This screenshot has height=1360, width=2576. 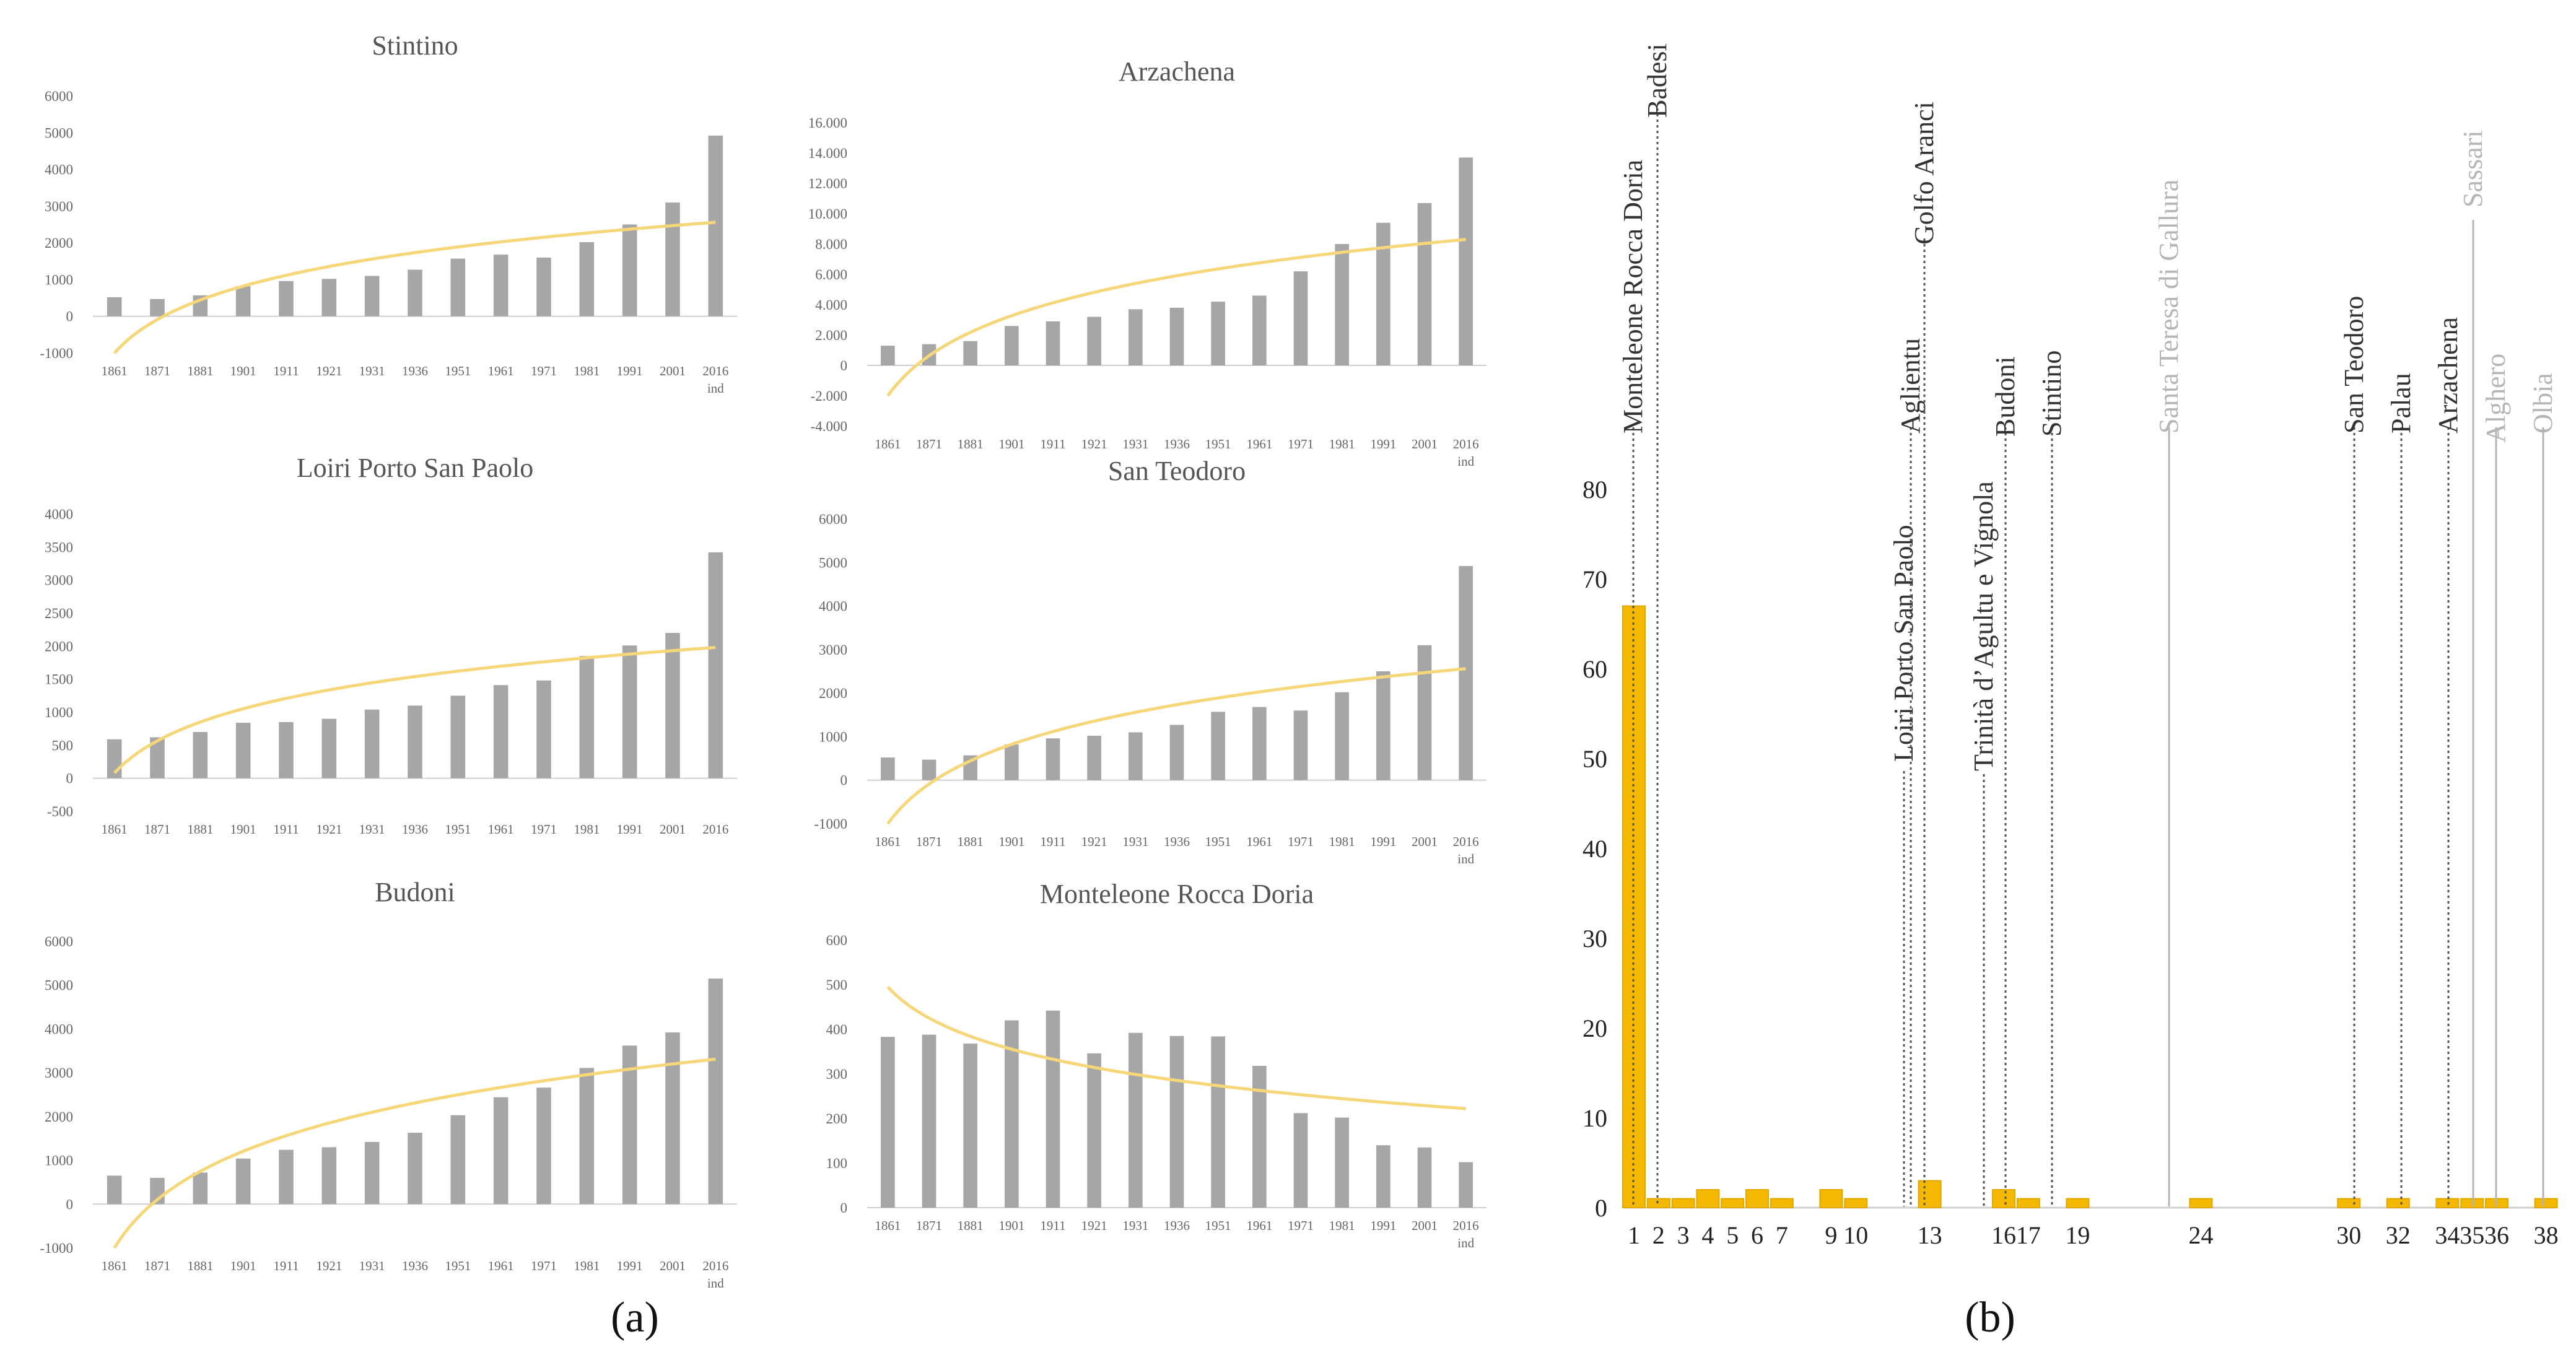 I want to click on annotation-label: Golfo Aranci, so click(x=1924, y=173).